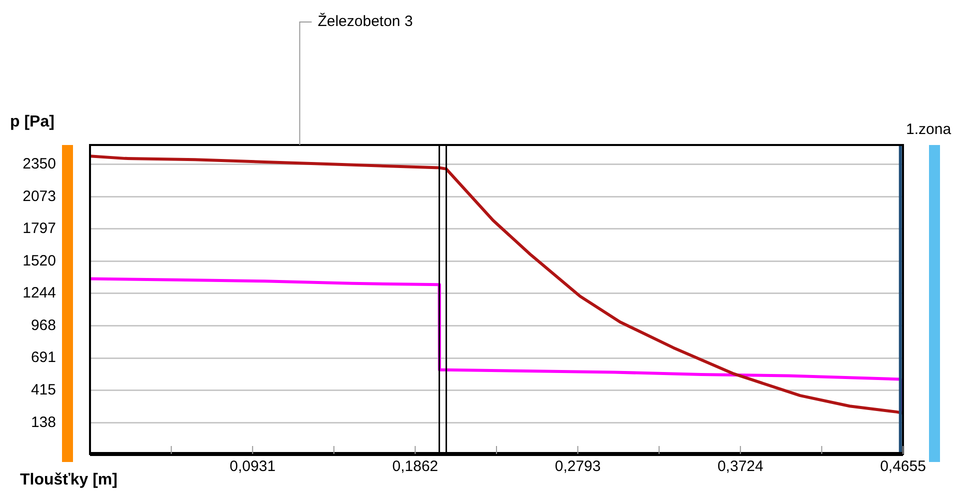  Describe the element at coordinates (43, 325) in the screenshot. I see `y-tick-label: 968` at that location.